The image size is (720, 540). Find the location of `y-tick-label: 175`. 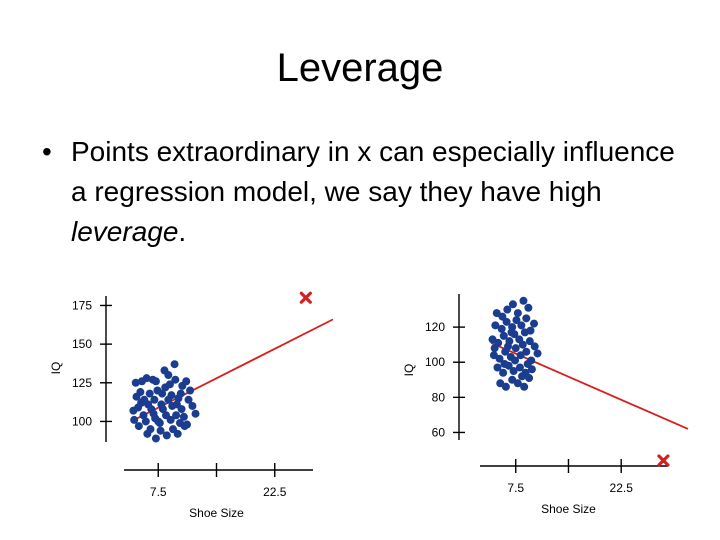

y-tick-label: 175 is located at coordinates (82, 305).